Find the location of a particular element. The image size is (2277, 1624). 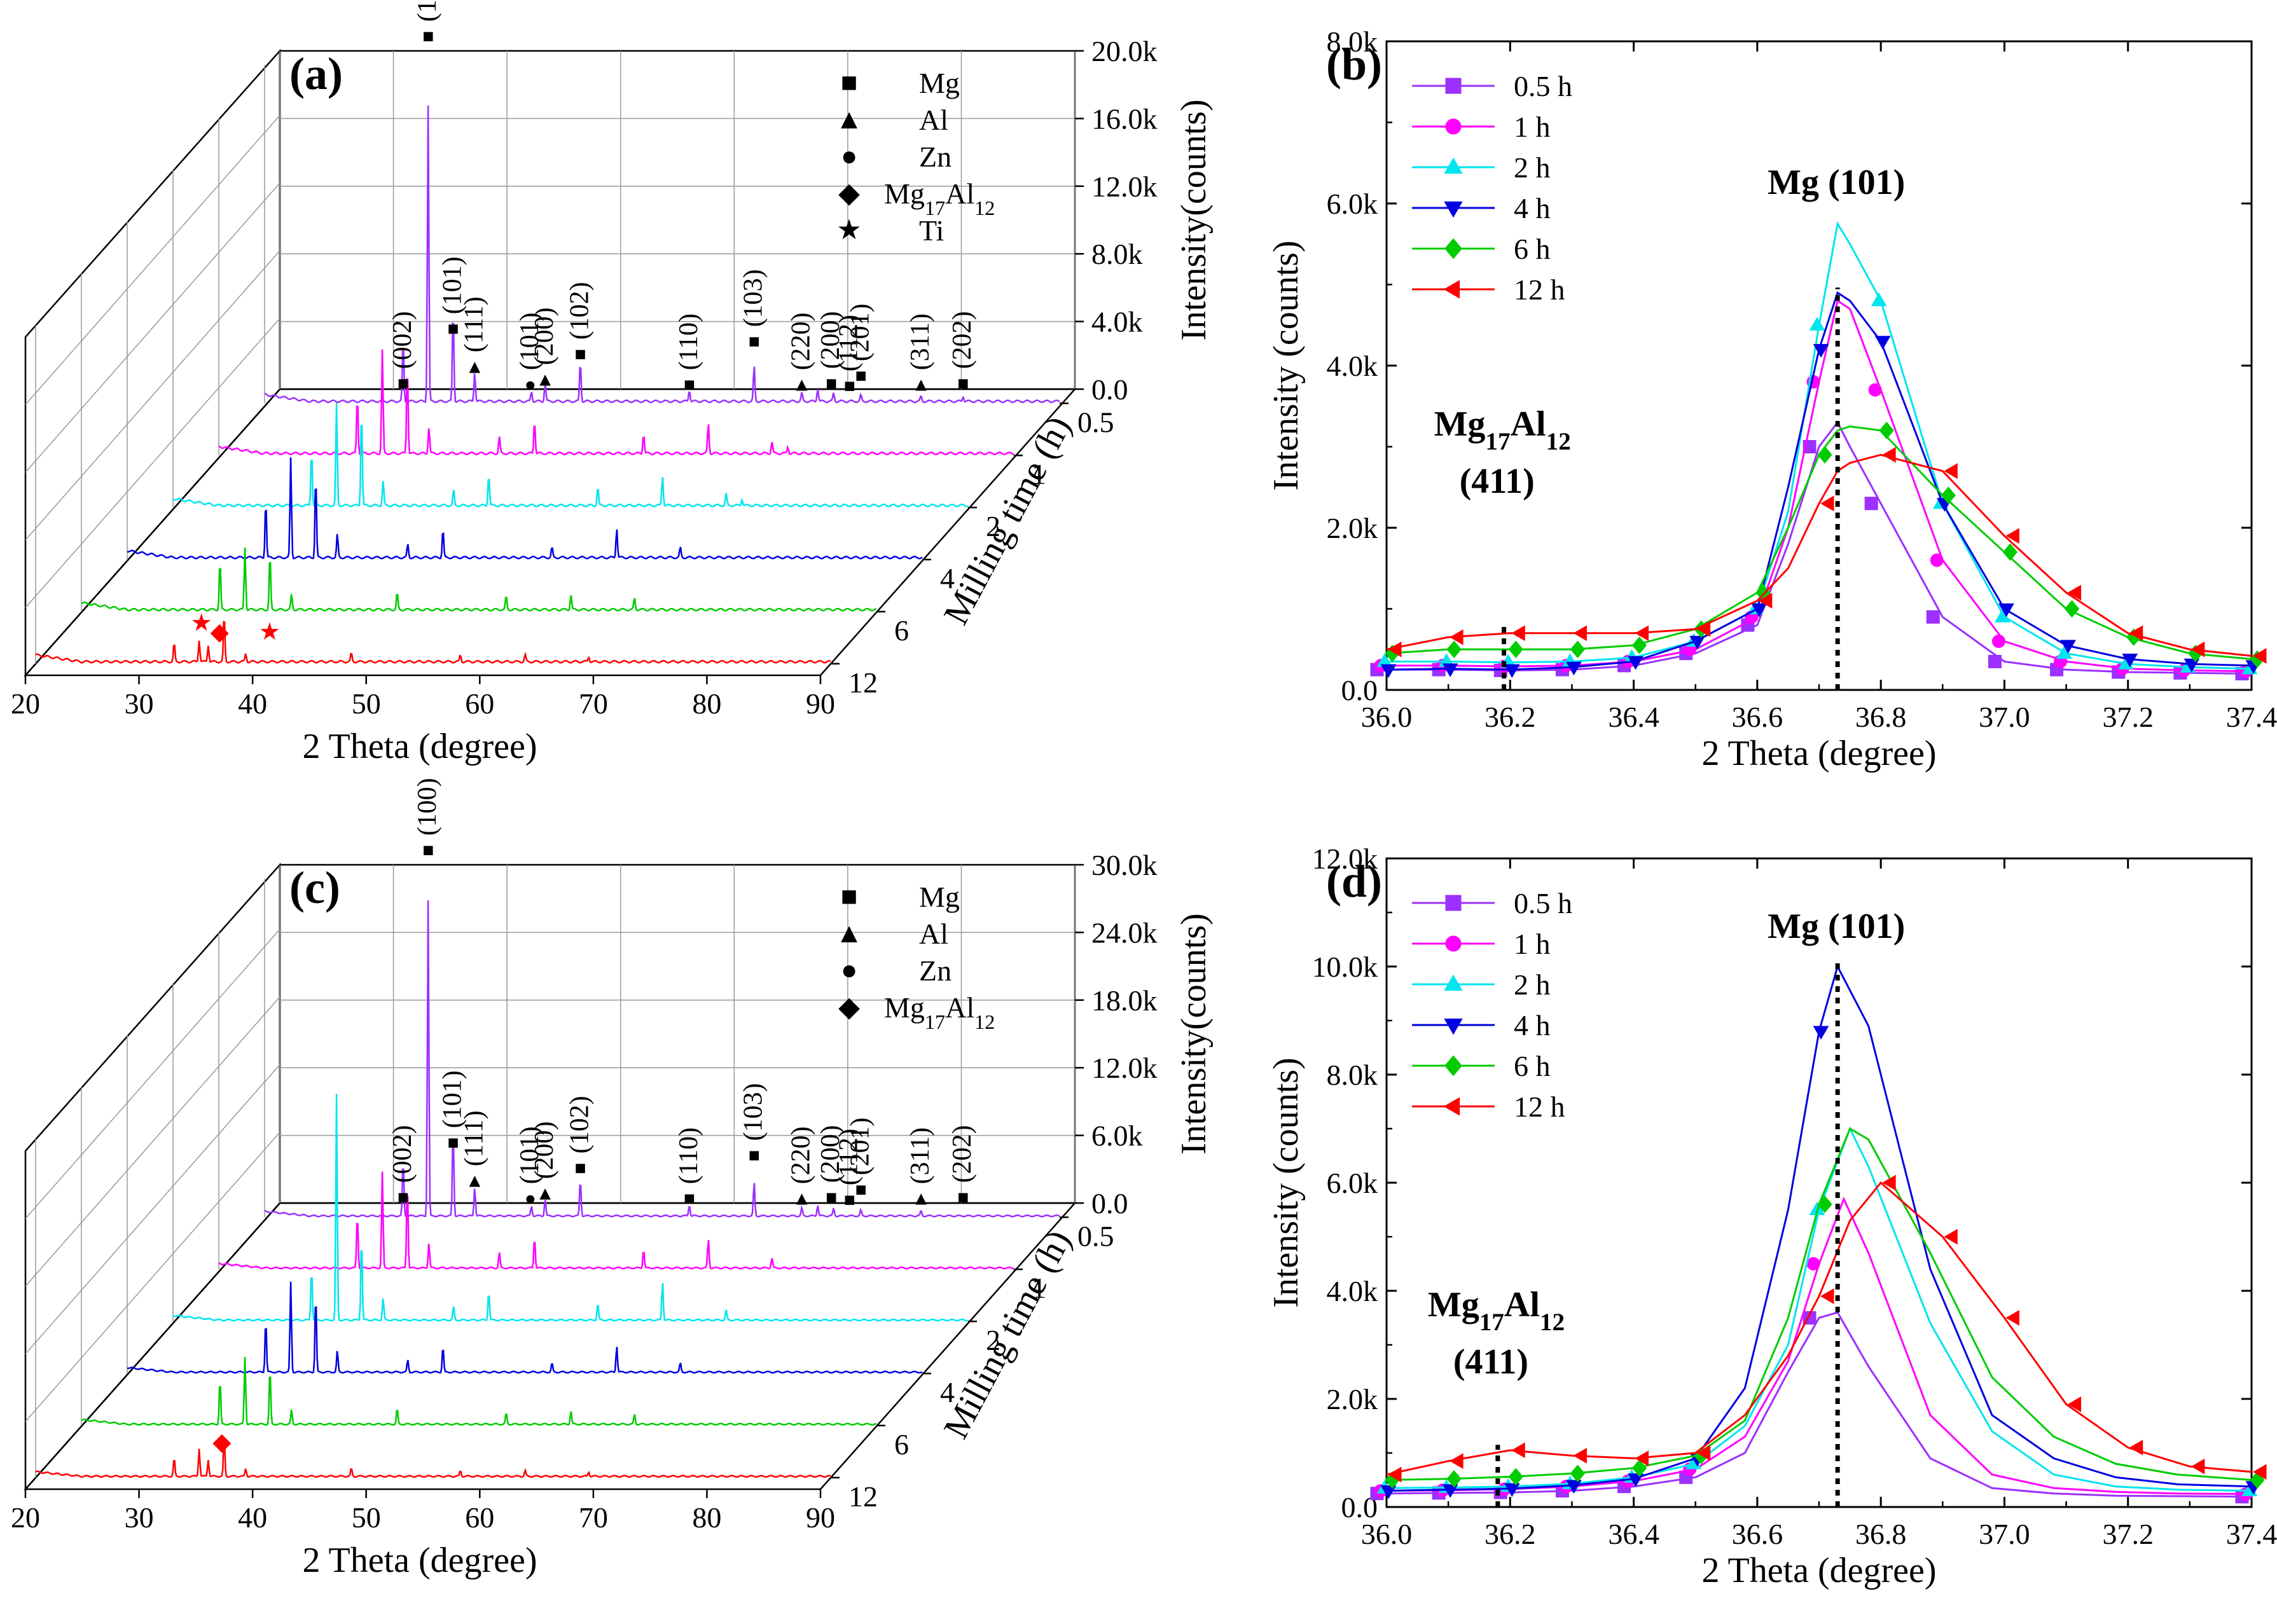

legend-label: Mg17Al12 is located at coordinates (939, 198).